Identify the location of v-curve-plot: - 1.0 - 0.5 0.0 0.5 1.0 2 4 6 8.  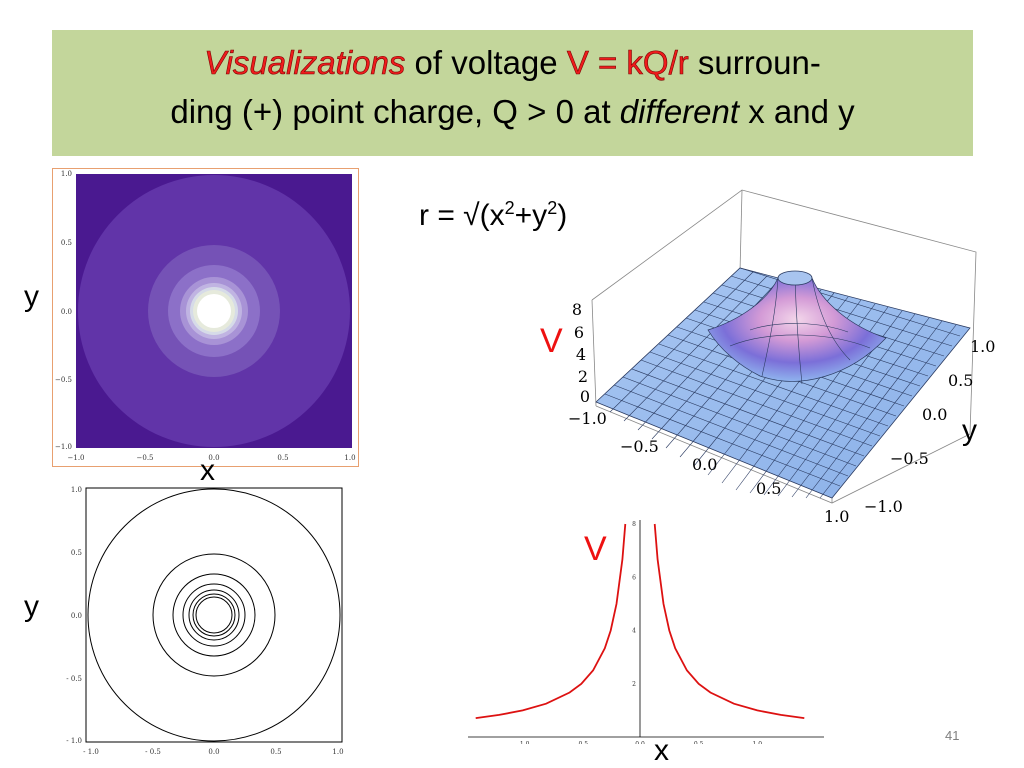
(646, 632).